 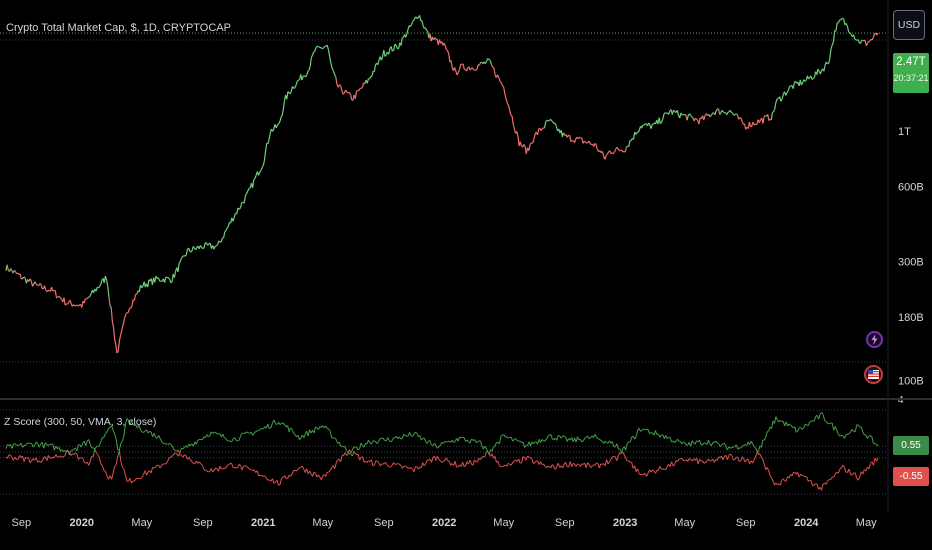 I want to click on us-flag-icon, so click(x=873, y=374).